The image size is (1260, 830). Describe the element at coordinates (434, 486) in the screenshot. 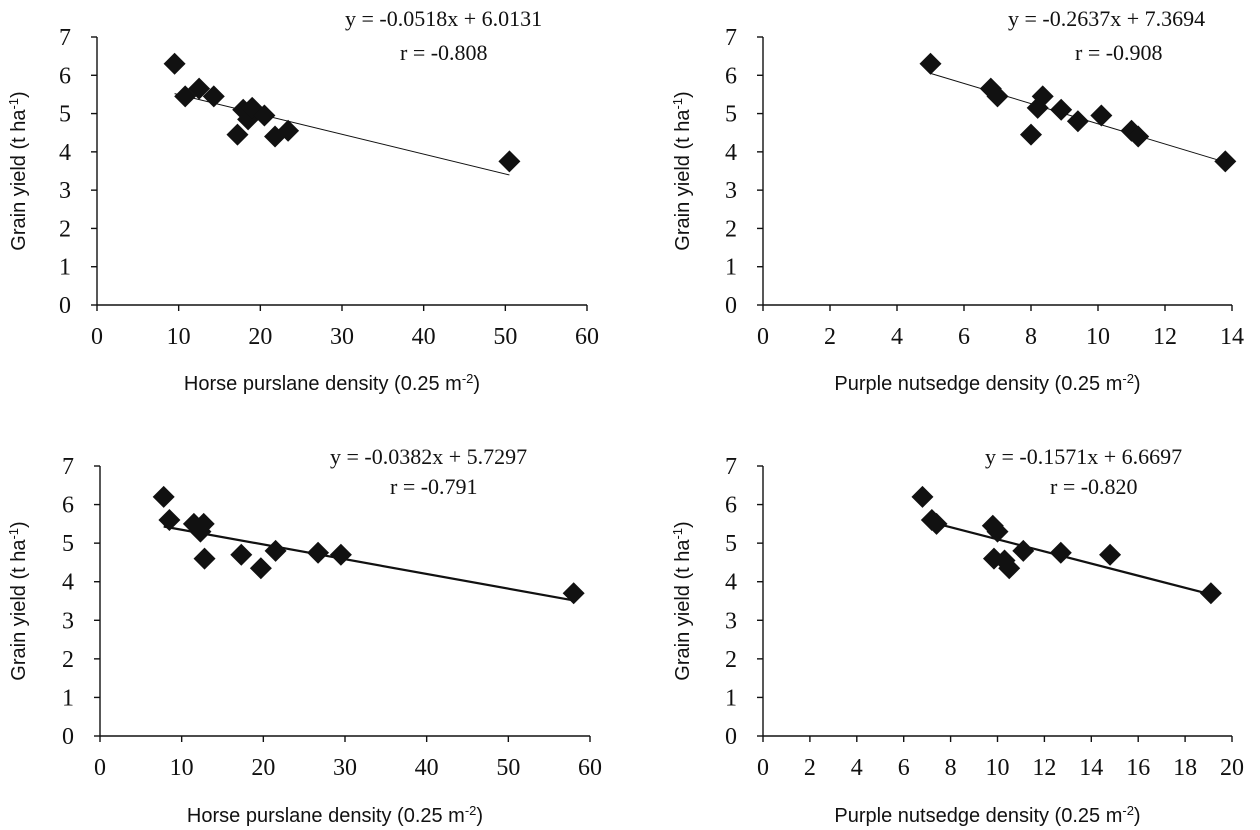

I see `correlation-label: r = -0.791` at that location.